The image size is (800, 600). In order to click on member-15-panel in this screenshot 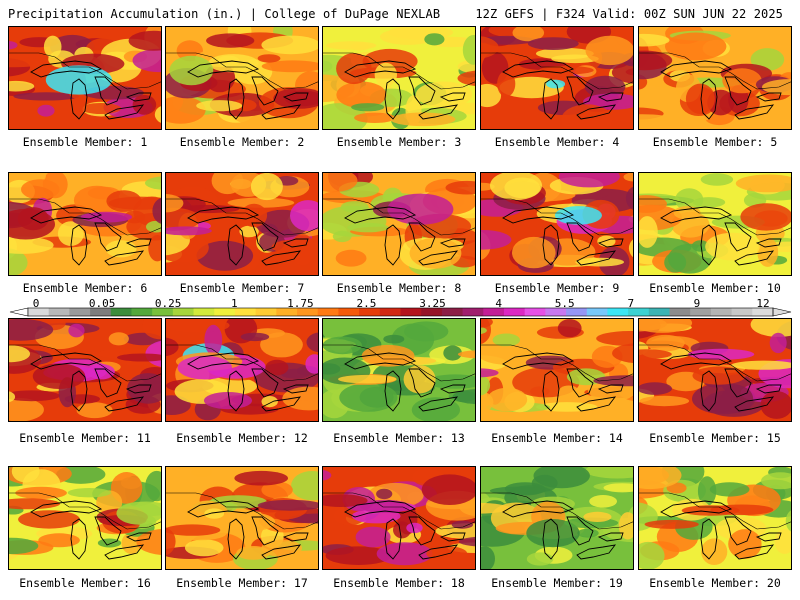, I will do `click(715, 370)`.